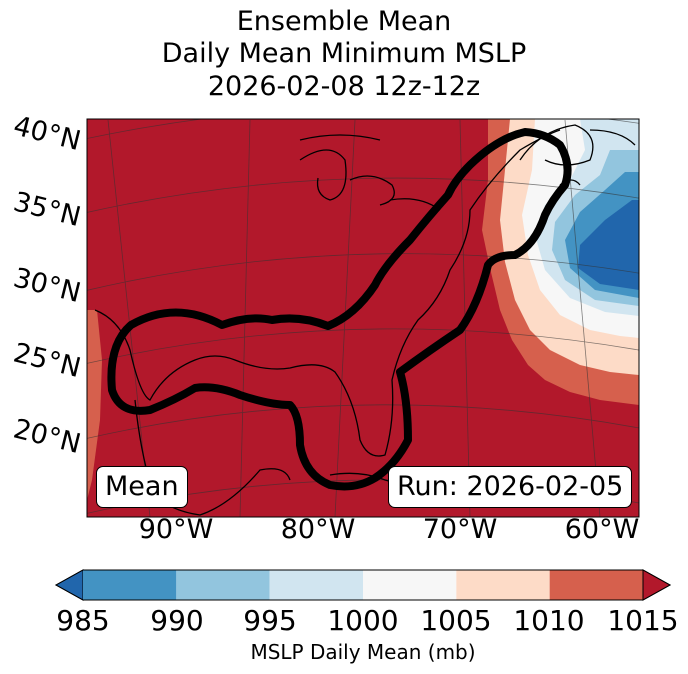 The width and height of the screenshot is (688, 674). Describe the element at coordinates (344, 86) in the screenshot. I see `title-line-3: 2026-02-08 12z-12z` at that location.